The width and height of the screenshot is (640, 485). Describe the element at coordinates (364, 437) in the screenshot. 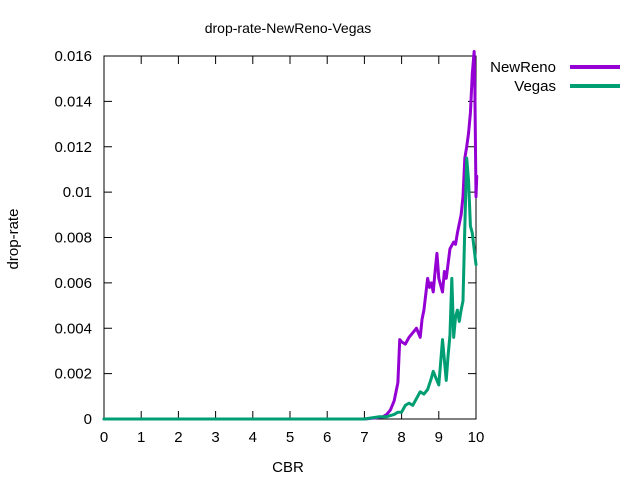

I see `x-tick-label: 7` at that location.